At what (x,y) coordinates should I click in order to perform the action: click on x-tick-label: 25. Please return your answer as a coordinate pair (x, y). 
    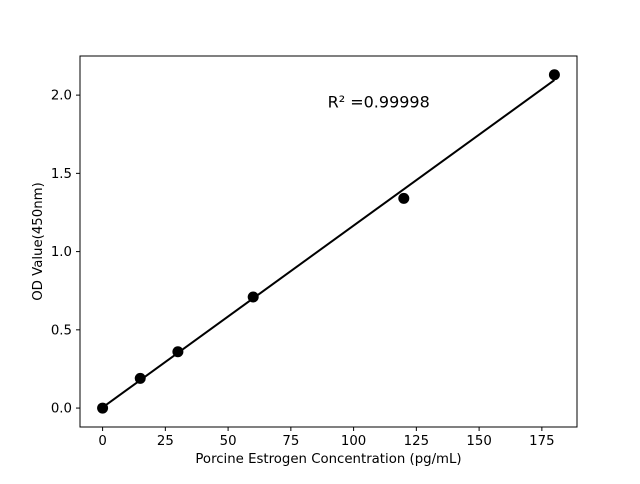
    Looking at the image, I should click on (165, 441).